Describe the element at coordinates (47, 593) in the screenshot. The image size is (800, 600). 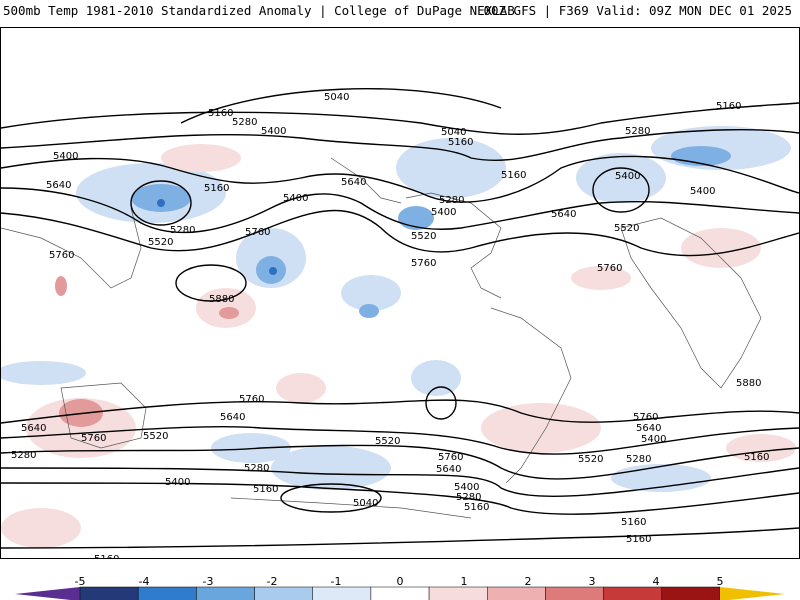
I see `colorbar-min-arrow` at that location.